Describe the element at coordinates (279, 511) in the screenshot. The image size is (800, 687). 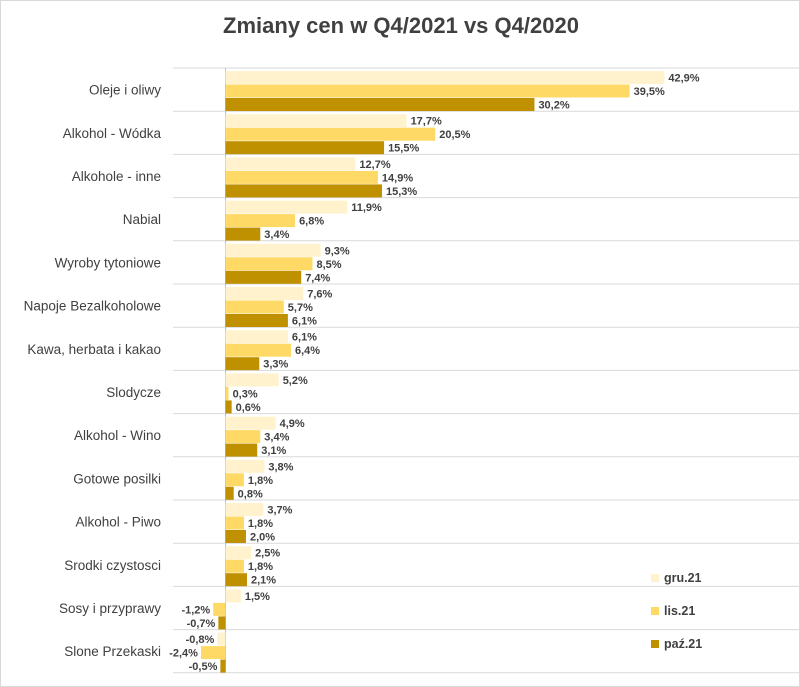
I see `data-label: 3,7%` at that location.